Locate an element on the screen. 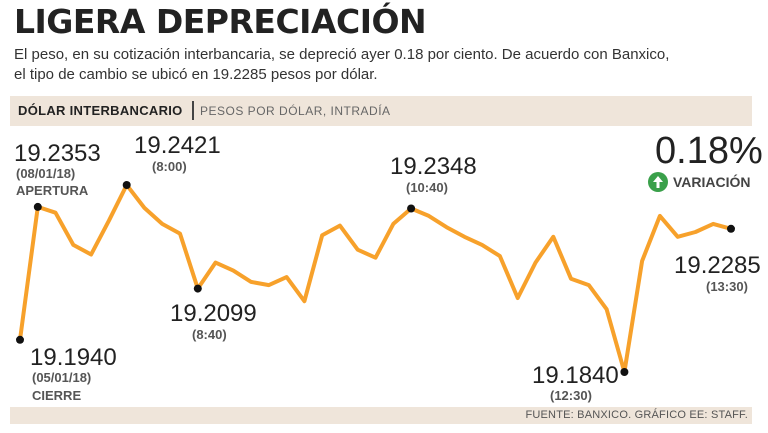 This screenshot has width=768, height=433. section-unit: PESOS POR DÓLAR, INTRADÍA is located at coordinates (295, 111).